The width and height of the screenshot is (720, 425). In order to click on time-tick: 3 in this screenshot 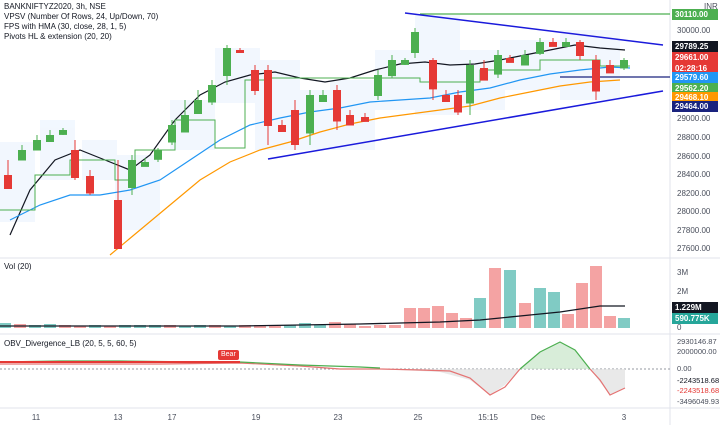, I will do `click(624, 417)`.